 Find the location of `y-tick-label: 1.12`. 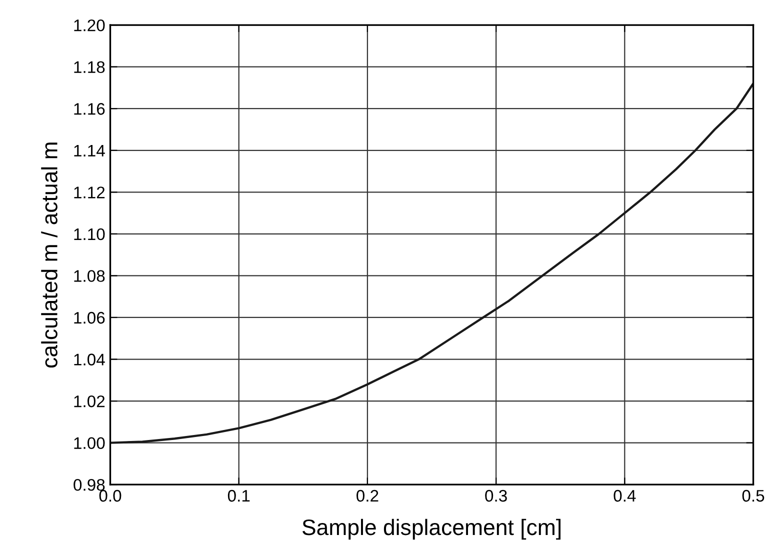

y-tick-label: 1.12 is located at coordinates (89, 192).